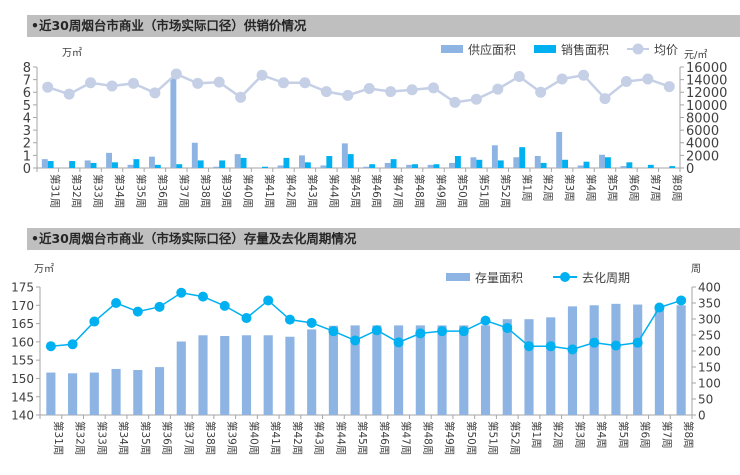  Describe the element at coordinates (706, 93) in the screenshot. I see `right-axis-tick-label: 12000` at that location.